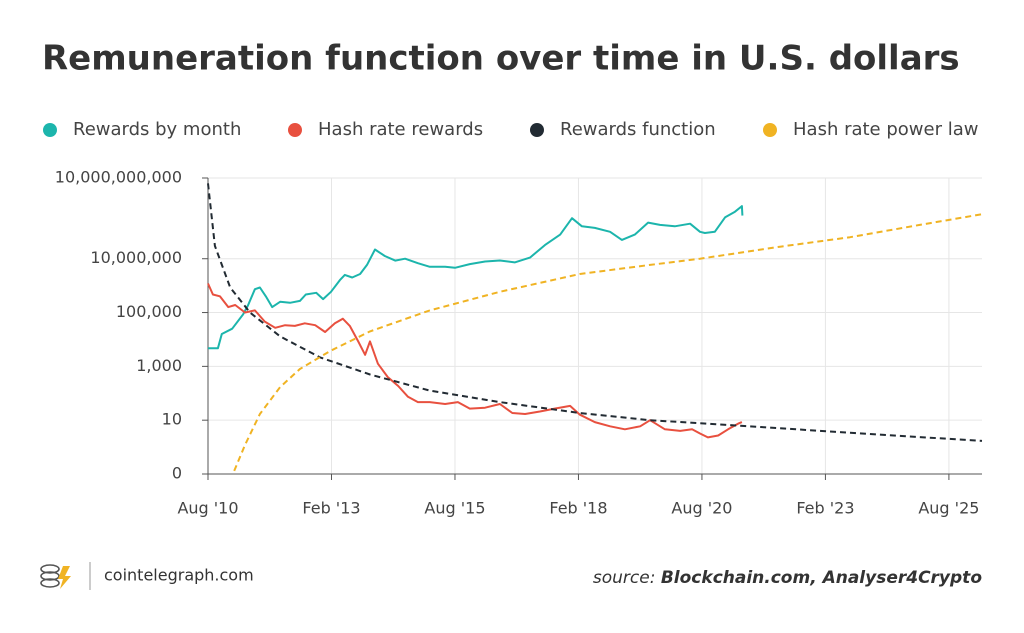 This screenshot has width=1024, height=633. What do you see at coordinates (400, 129) in the screenshot?
I see `legend-label: Hash rate rewards` at bounding box center [400, 129].